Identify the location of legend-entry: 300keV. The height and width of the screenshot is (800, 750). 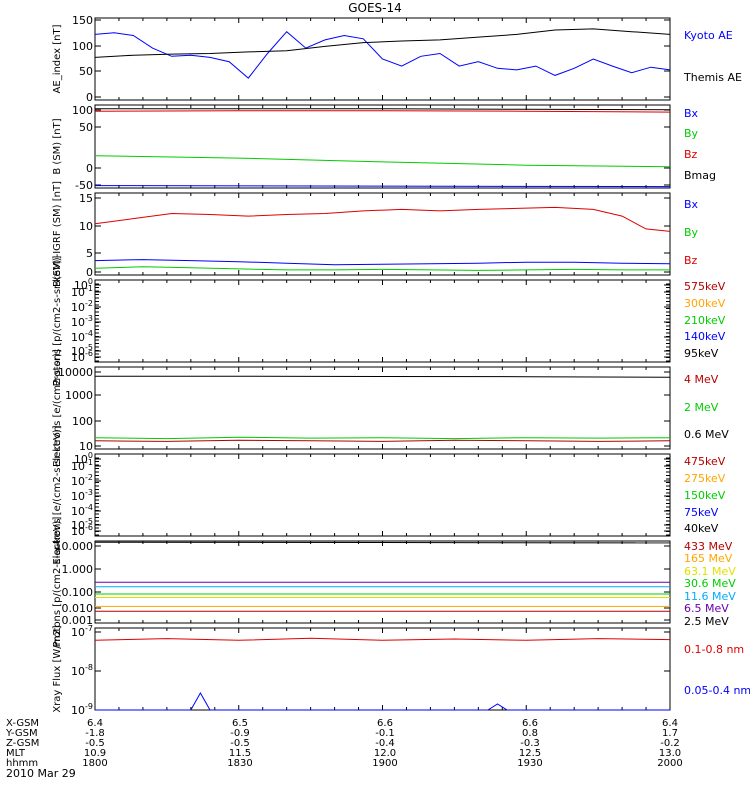
(705, 303).